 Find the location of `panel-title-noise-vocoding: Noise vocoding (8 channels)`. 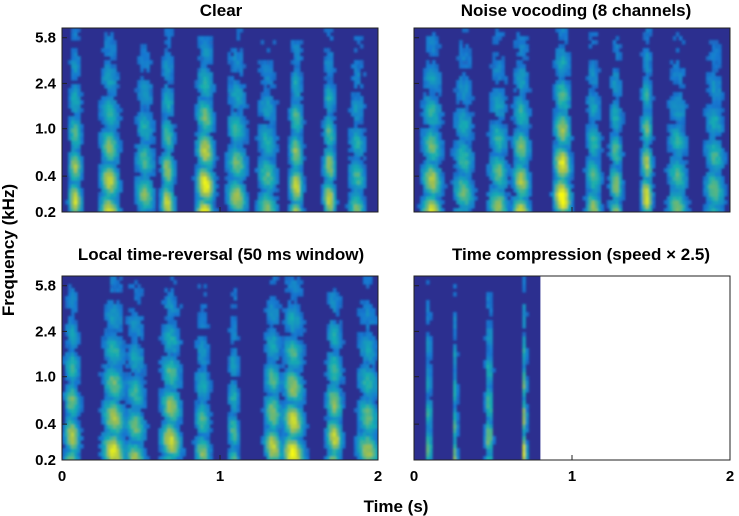

panel-title-noise-vocoding: Noise vocoding (8 channels) is located at coordinates (576, 10).